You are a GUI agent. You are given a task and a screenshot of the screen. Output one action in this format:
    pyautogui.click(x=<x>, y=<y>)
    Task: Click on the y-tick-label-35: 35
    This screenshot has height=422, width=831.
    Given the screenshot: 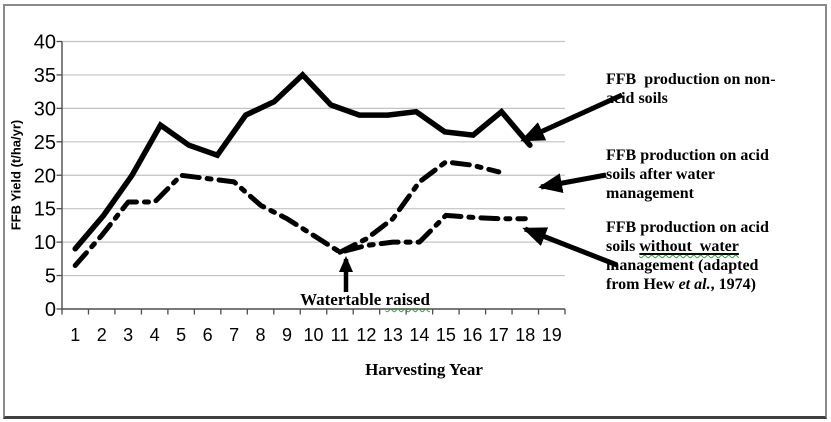 What is the action you would take?
    pyautogui.click(x=45, y=76)
    